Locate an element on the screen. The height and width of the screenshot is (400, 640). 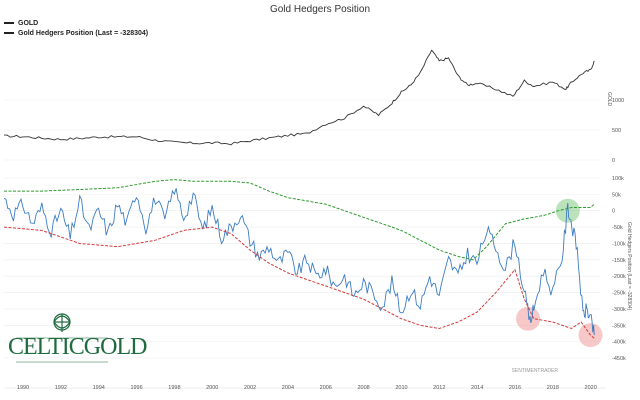
watermark: SENTIMENTRADER is located at coordinates (534, 371).